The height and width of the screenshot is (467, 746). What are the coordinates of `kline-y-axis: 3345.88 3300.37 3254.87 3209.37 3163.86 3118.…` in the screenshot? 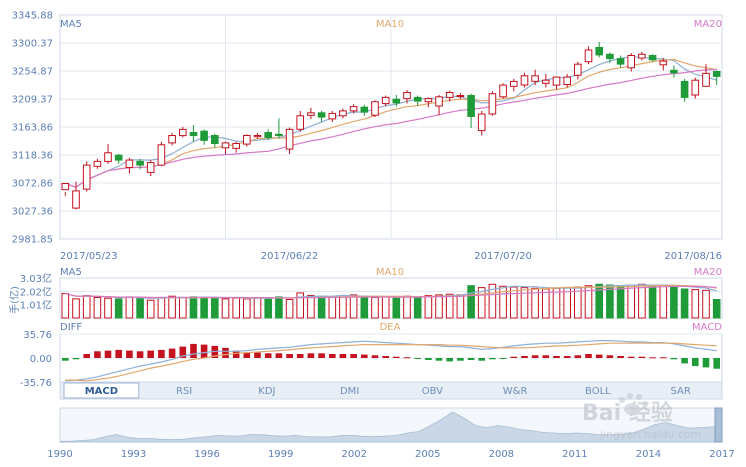 It's located at (32, 128).